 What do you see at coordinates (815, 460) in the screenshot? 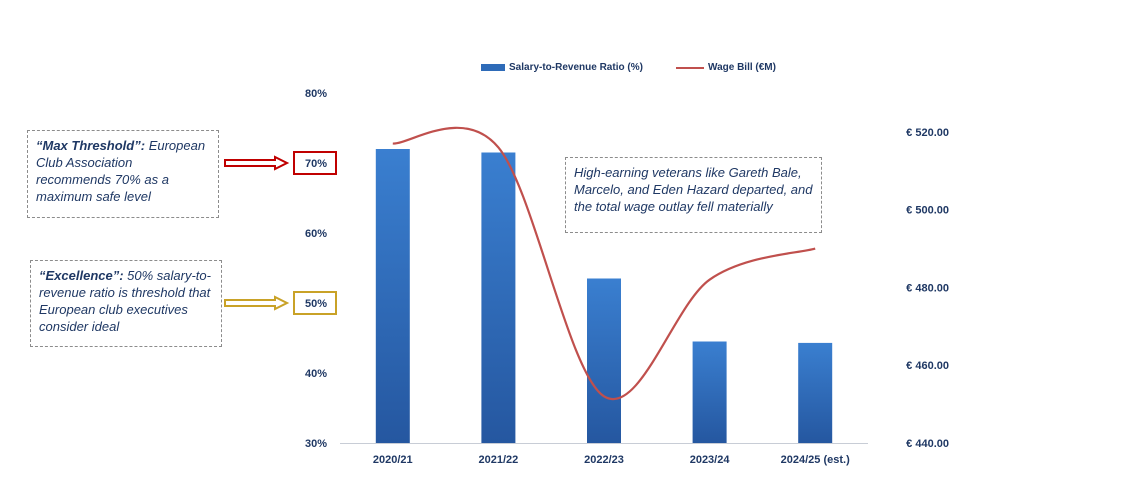
I see `x-tick-label: 2024/25 (est.)` at bounding box center [815, 460].